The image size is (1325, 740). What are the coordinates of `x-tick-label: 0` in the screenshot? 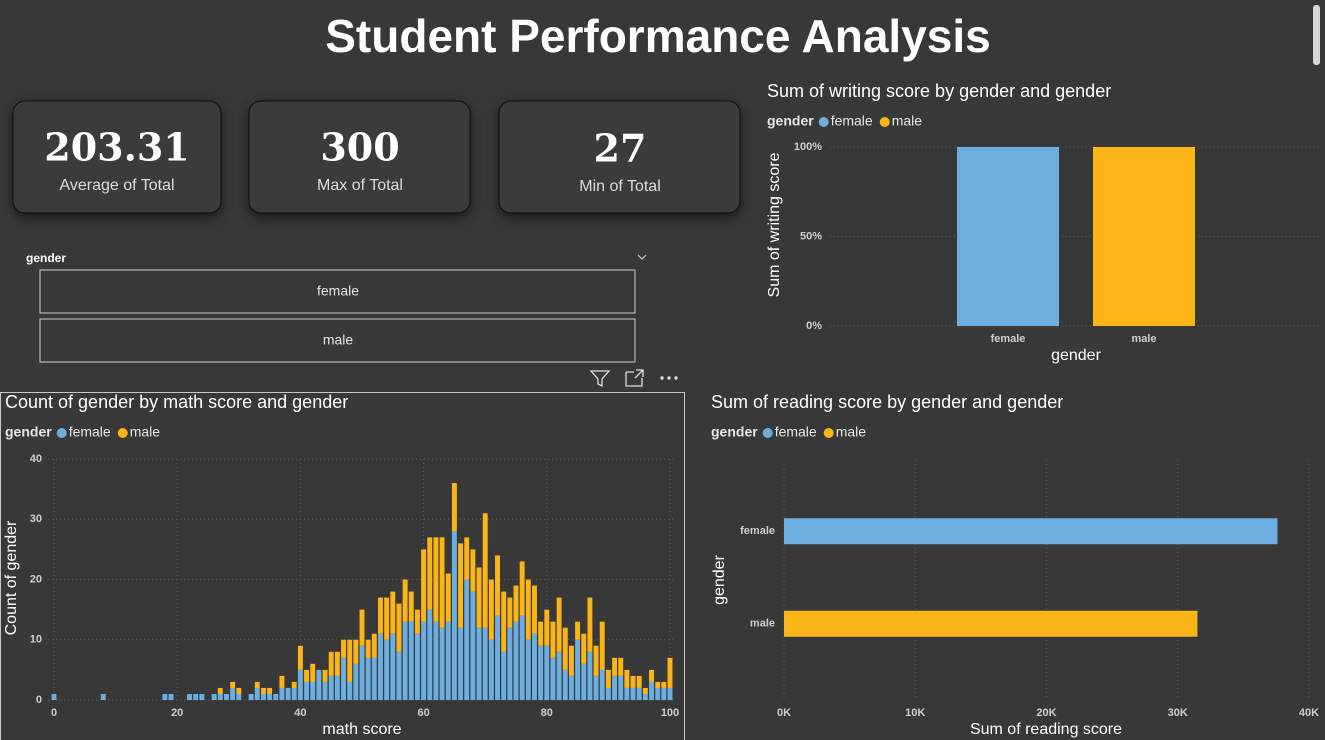 It's located at (54, 713).